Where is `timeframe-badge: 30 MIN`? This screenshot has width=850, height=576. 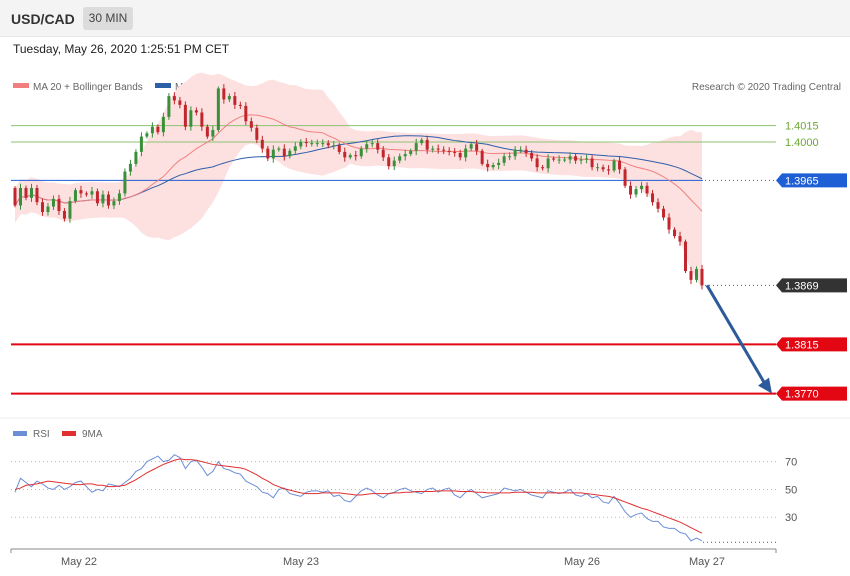 timeframe-badge: 30 MIN is located at coordinates (108, 18).